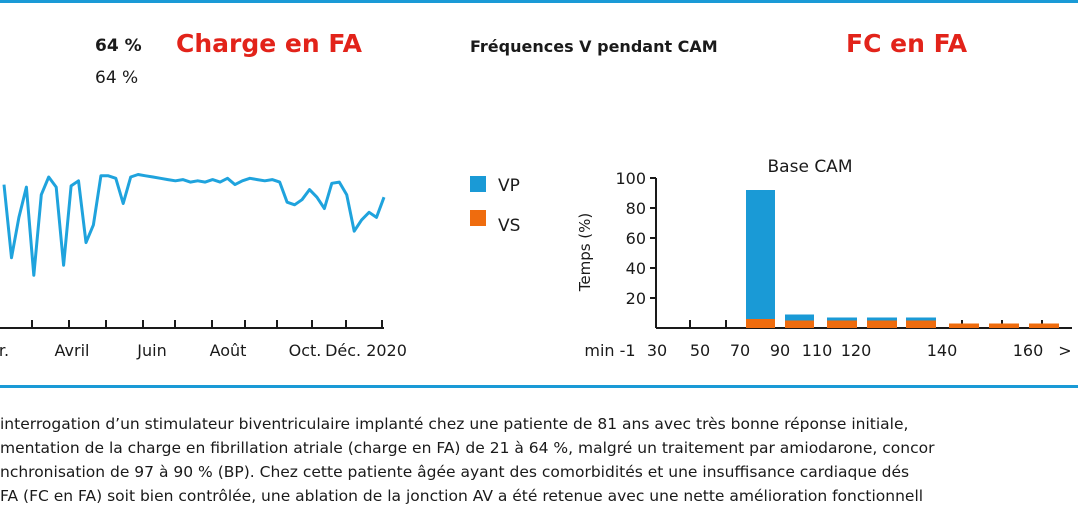 The image size is (1078, 516). Describe the element at coordinates (478, 218) in the screenshot. I see `legend-vs-swatch` at that location.